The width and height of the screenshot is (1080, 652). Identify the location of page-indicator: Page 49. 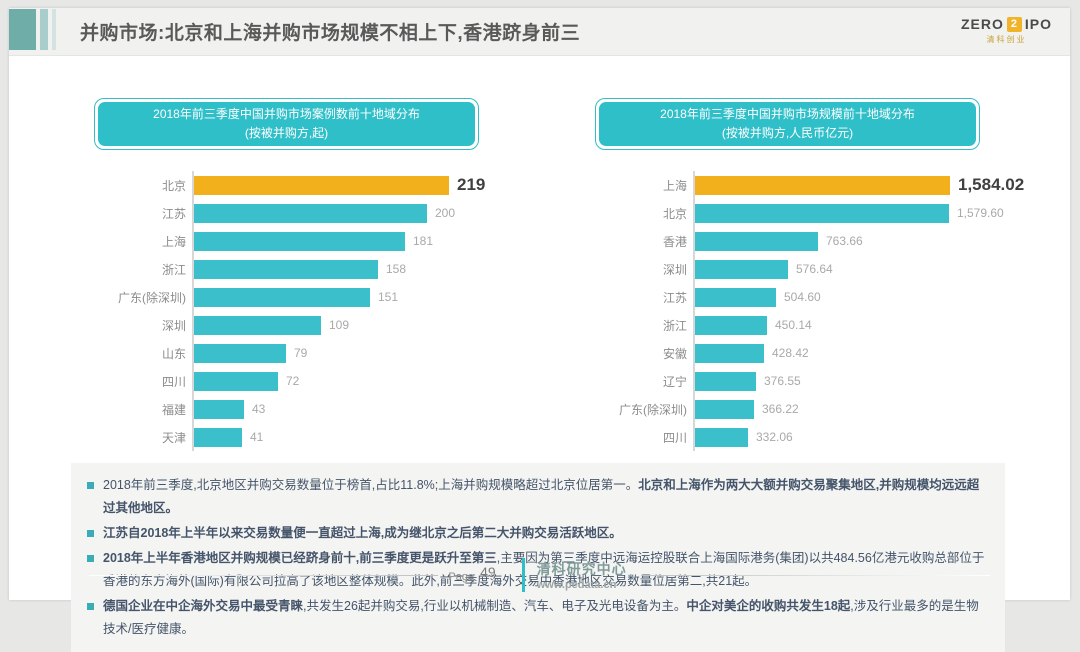
(471, 573).